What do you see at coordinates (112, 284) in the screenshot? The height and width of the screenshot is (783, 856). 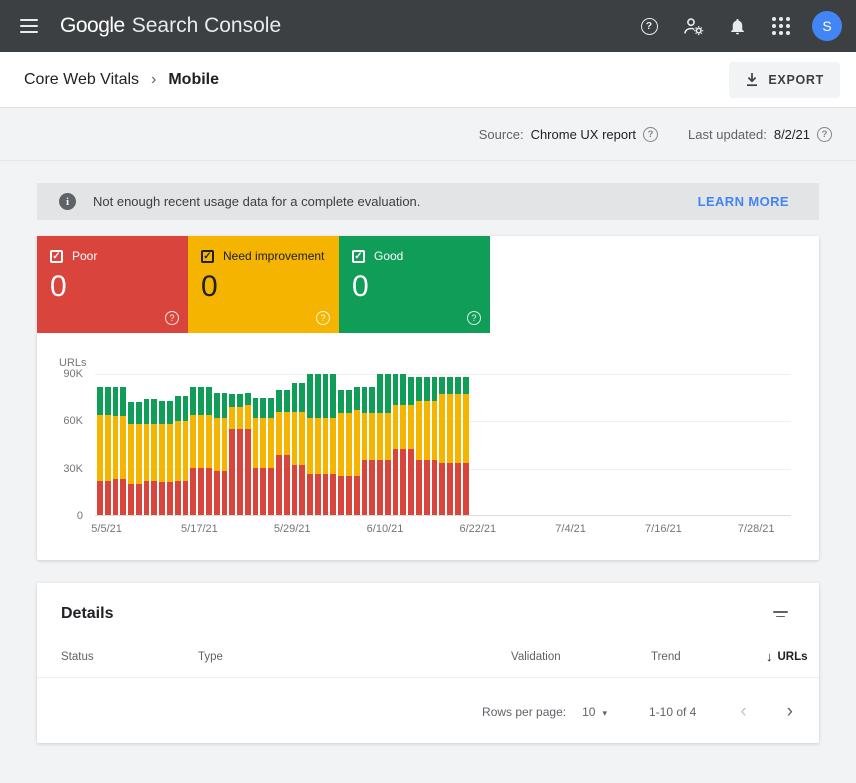 I see `status-card-poor: Poor 0` at bounding box center [112, 284].